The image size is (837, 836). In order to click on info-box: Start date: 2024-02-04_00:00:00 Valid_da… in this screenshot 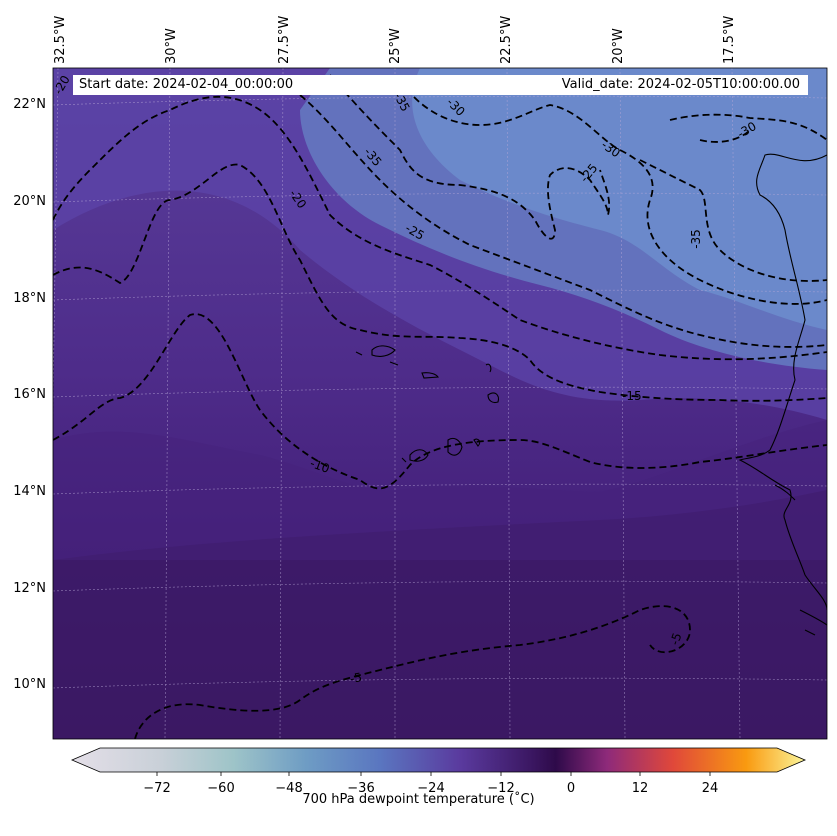, I will do `click(440, 85)`.